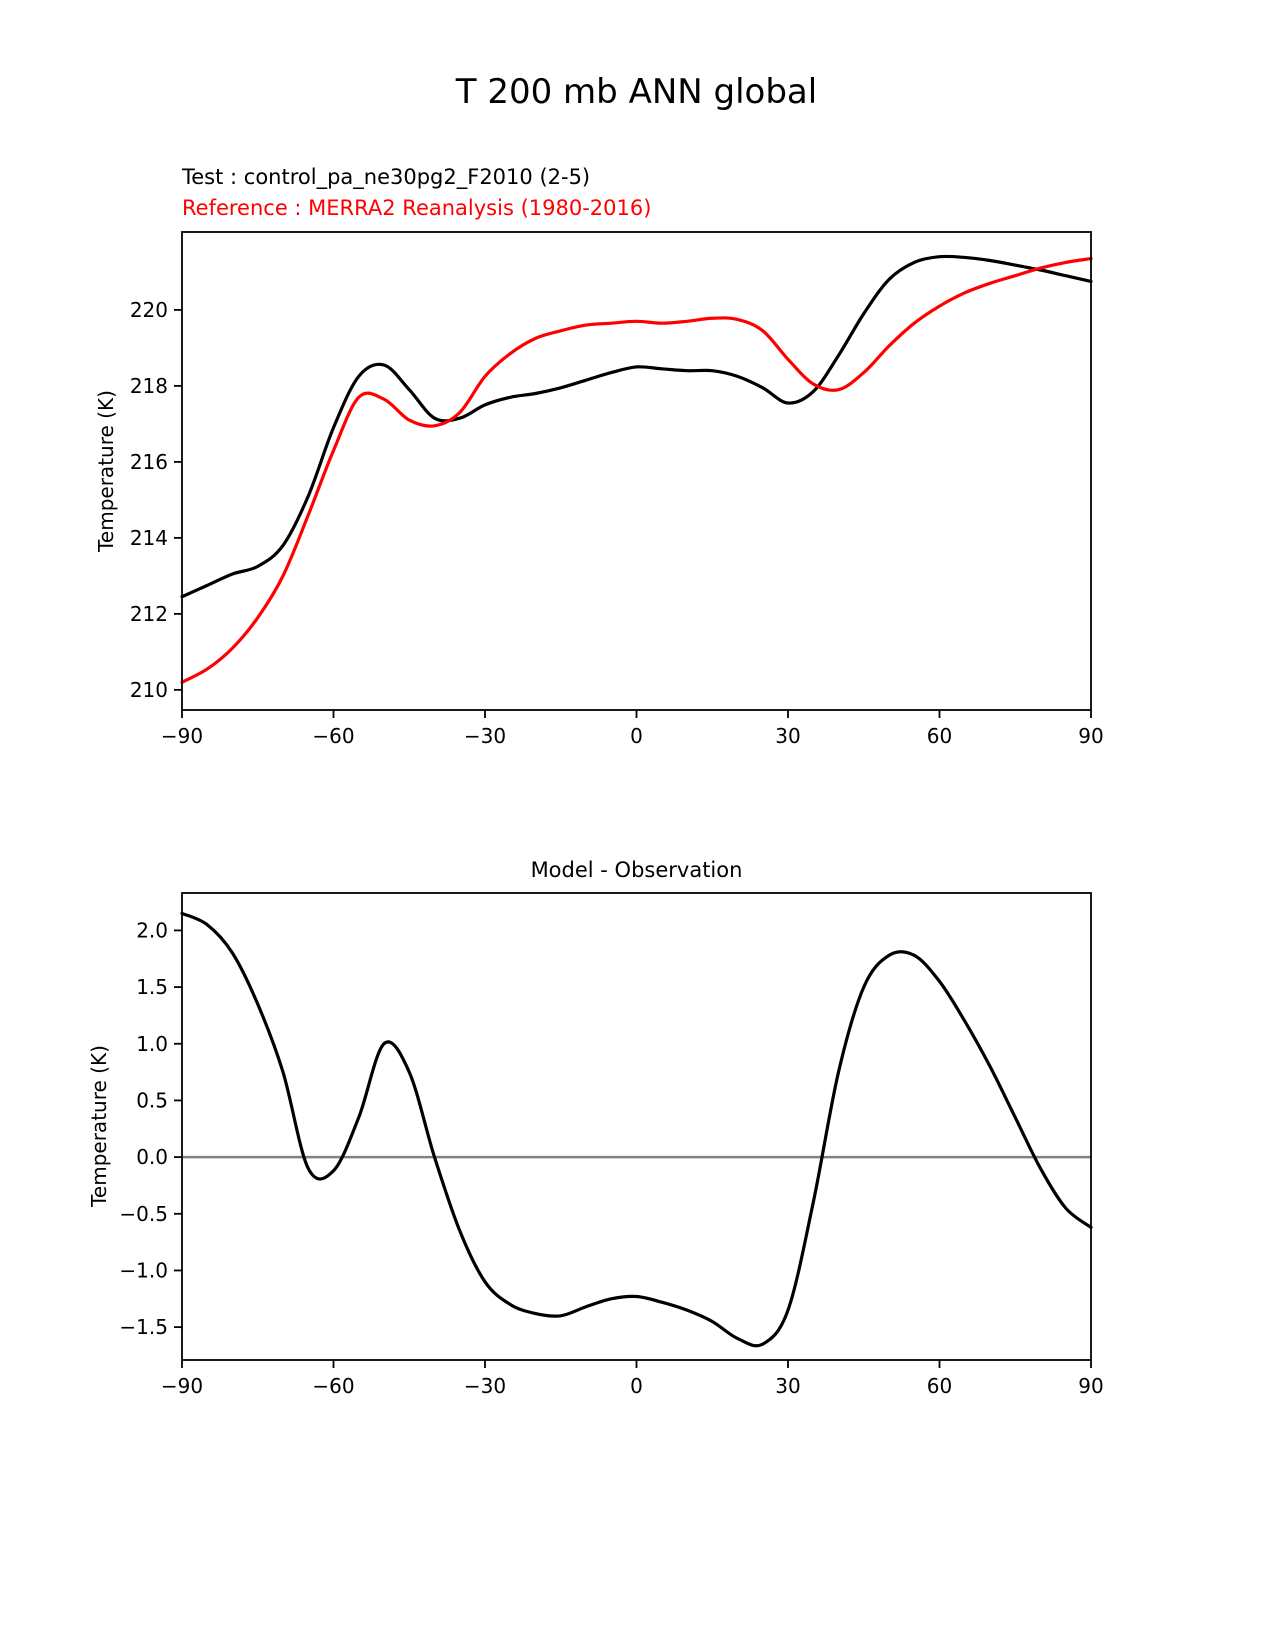 Image resolution: width=1275 pixels, height=1650 pixels. What do you see at coordinates (149, 310) in the screenshot?
I see `y-tick-label: 220` at bounding box center [149, 310].